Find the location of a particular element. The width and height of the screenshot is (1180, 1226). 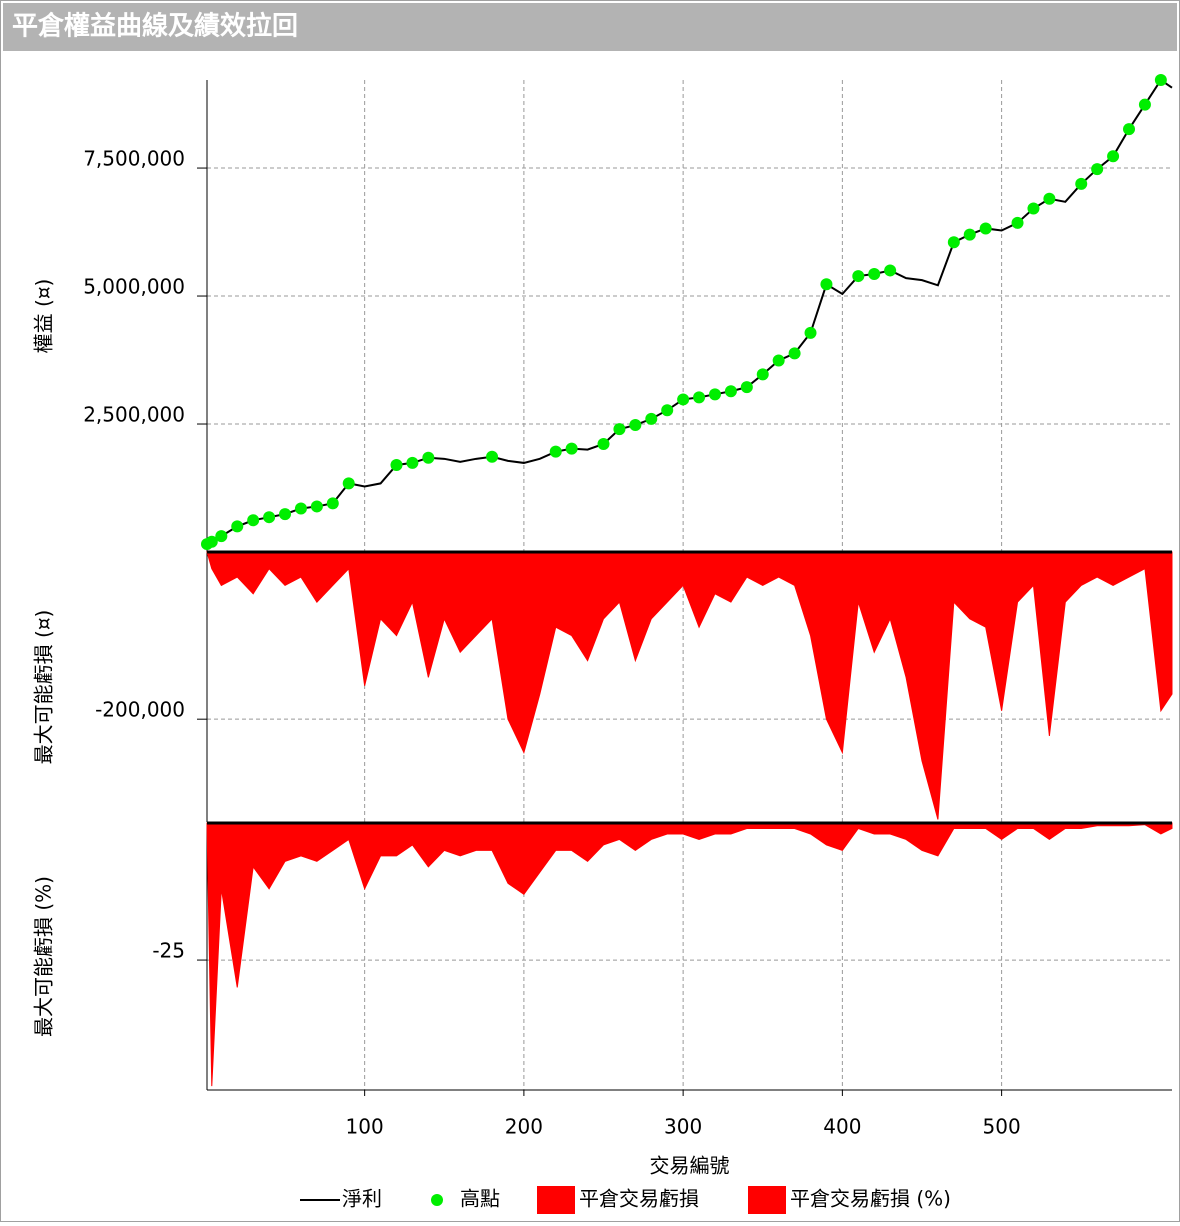

x-tick-label: 400 is located at coordinates (842, 1127).